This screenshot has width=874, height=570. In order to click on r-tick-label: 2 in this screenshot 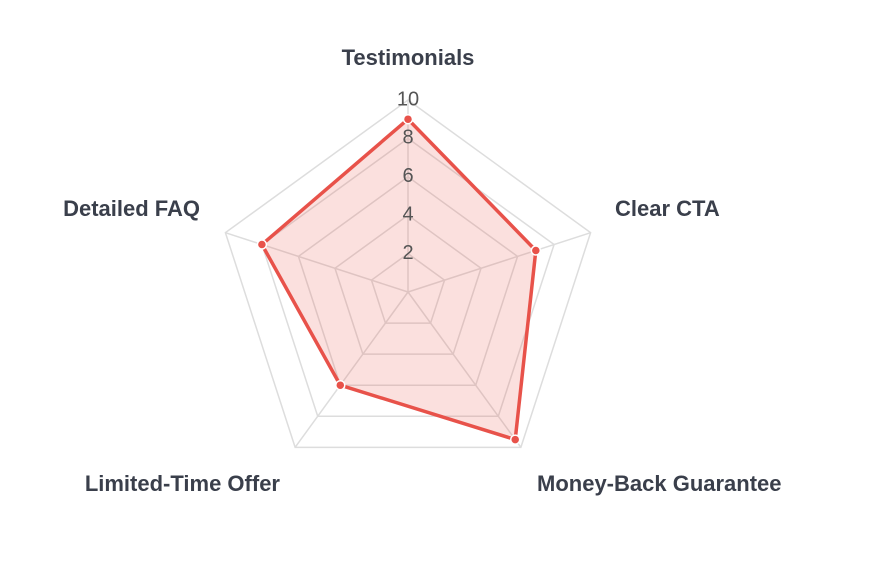, I will do `click(407, 253)`.